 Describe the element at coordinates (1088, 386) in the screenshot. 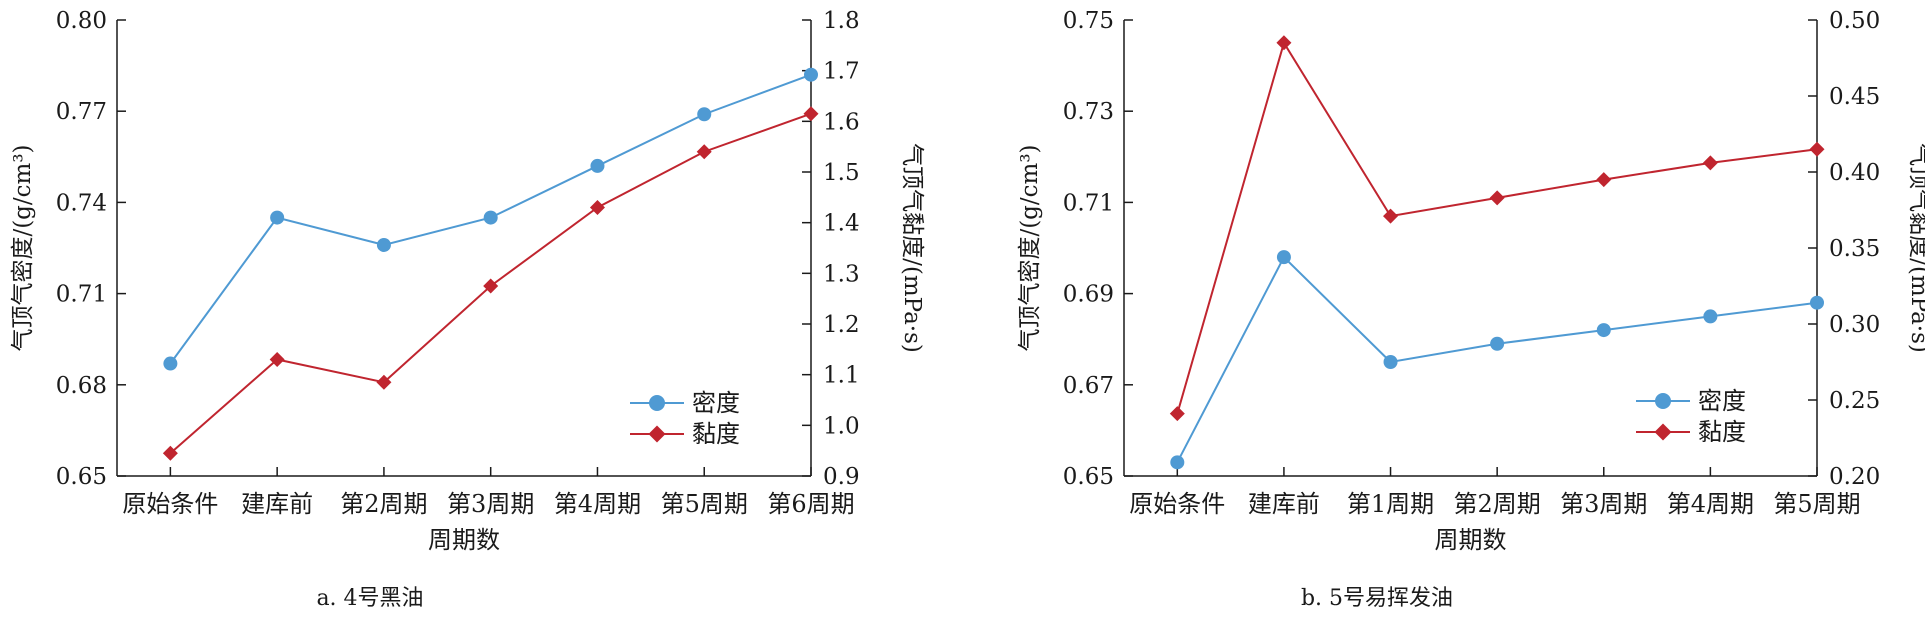

I see `y-tick-label-left: 0.67` at that location.